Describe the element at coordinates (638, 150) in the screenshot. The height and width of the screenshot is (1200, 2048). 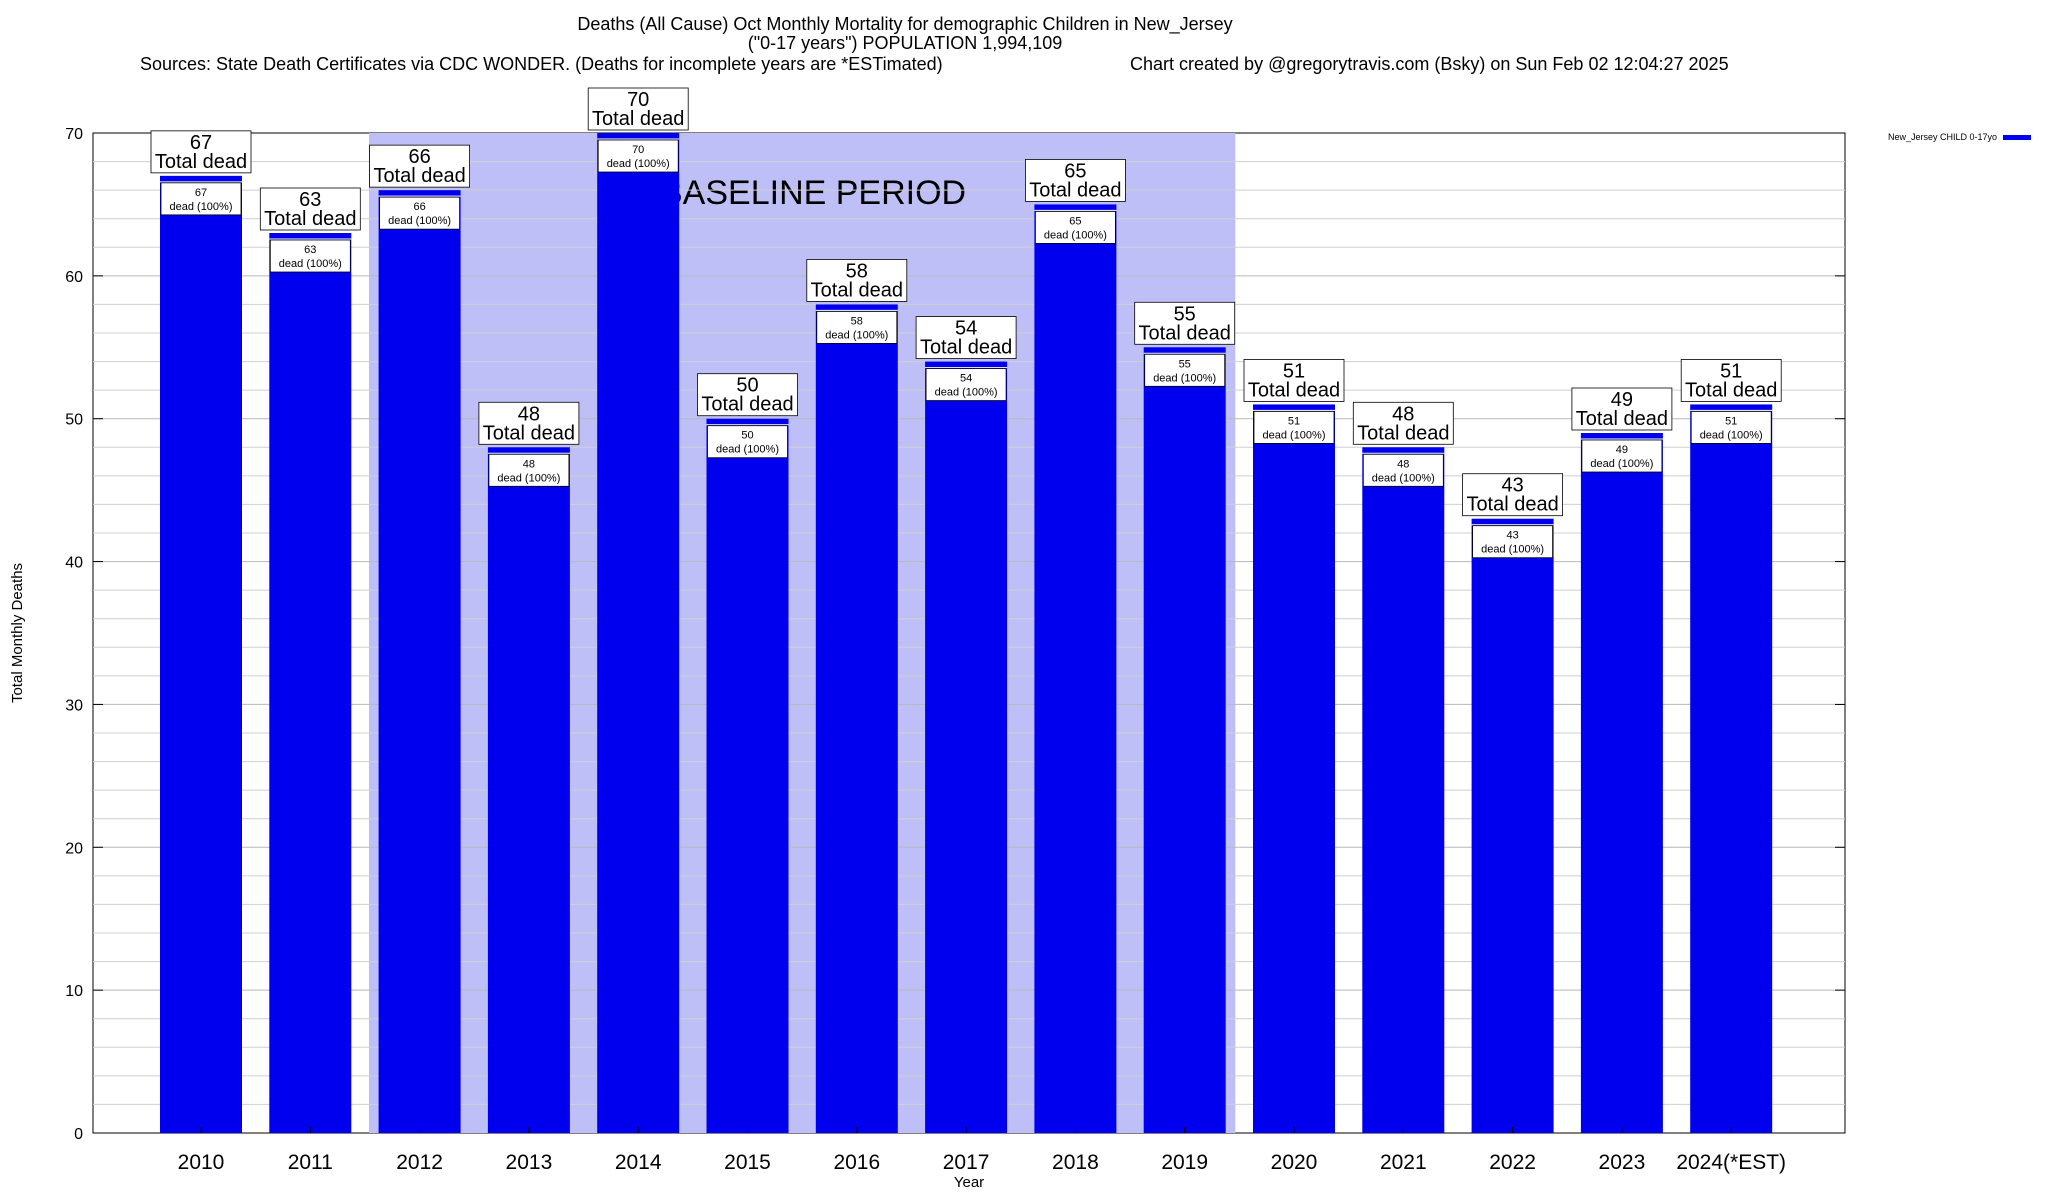
I see `inner-value-label: 70` at that location.